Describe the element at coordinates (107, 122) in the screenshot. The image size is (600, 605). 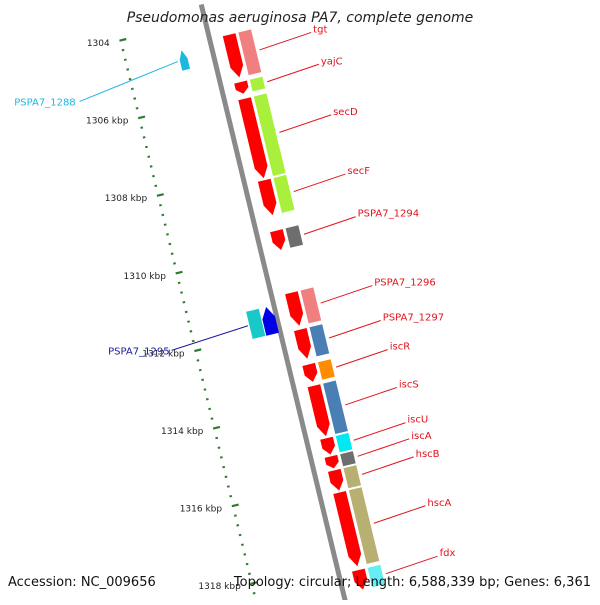
I see `ruler-tick-label: 1306 kbp` at that location.